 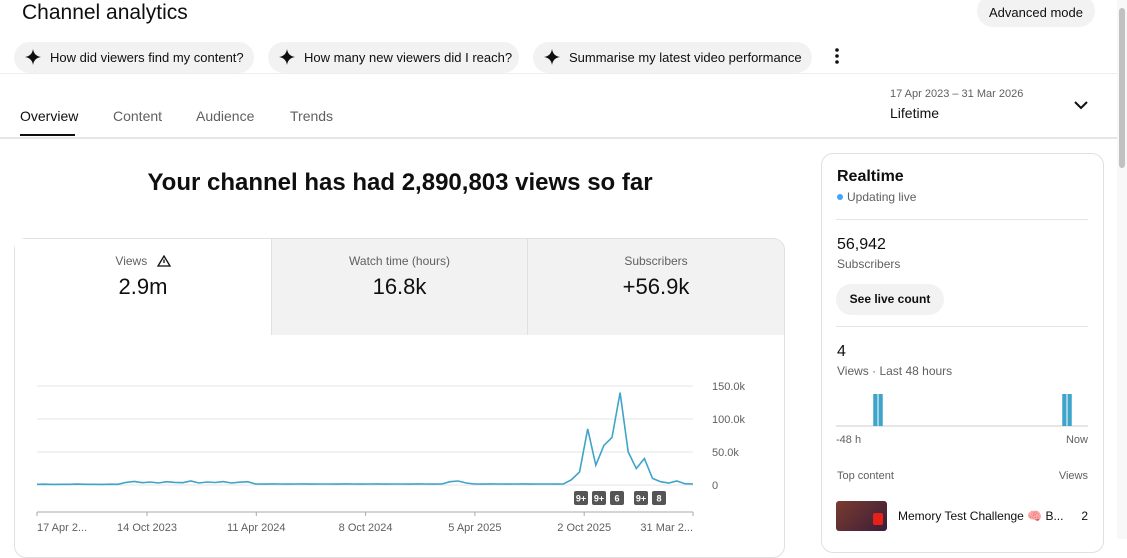 What do you see at coordinates (256, 528) in the screenshot?
I see `x-tick-label: 11 Apr 2024` at bounding box center [256, 528].